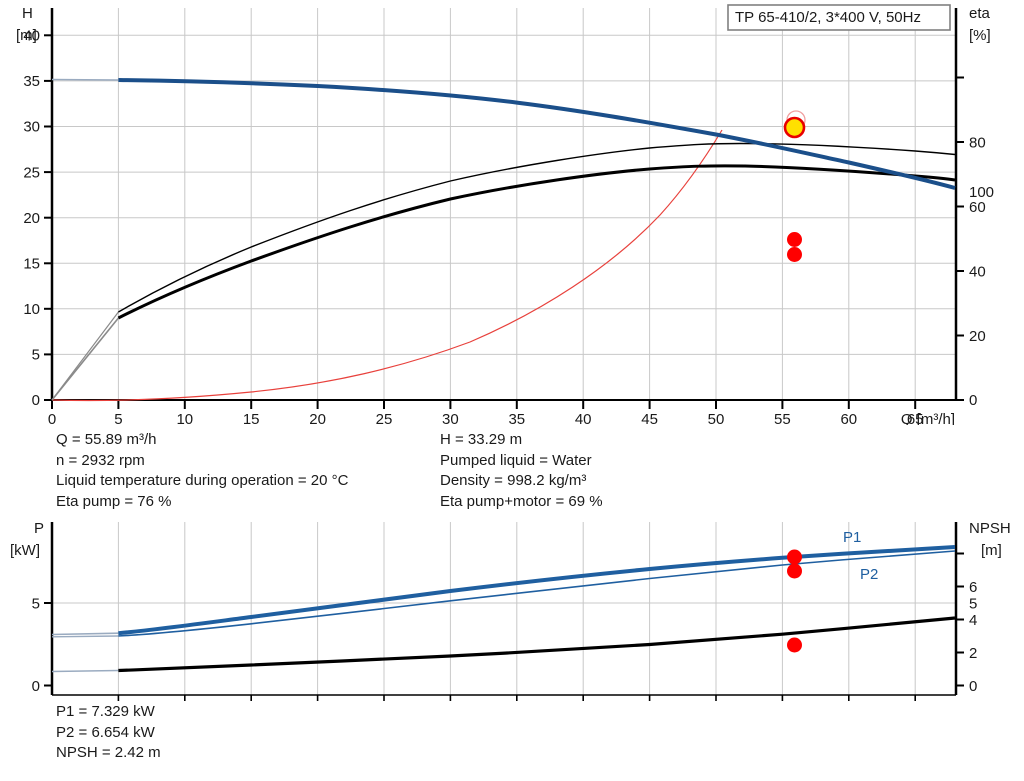 This screenshot has height=781, width=1024. What do you see at coordinates (537, 134) in the screenshot?
I see `head-curve` at bounding box center [537, 134].